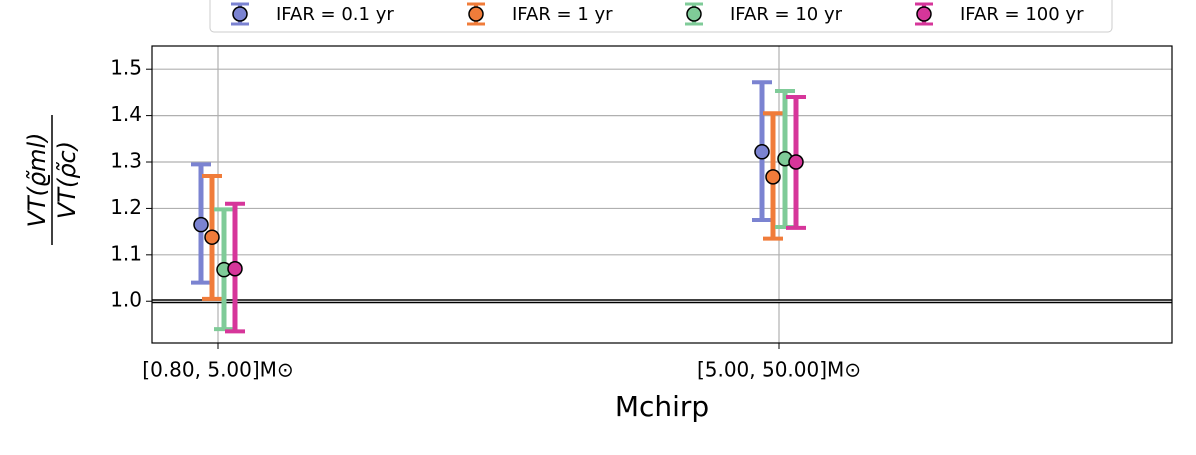 This screenshot has width=1196, height=455. Describe the element at coordinates (37, 179) in the screenshot. I see `y-label-numerator: VT(ϱ̃ml)` at that location.